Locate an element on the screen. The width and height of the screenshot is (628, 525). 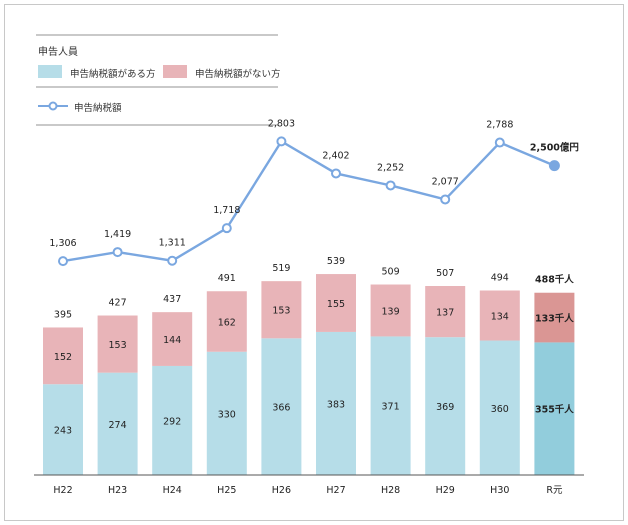
label-with-tax-4: 366 is located at coordinates (281, 408).